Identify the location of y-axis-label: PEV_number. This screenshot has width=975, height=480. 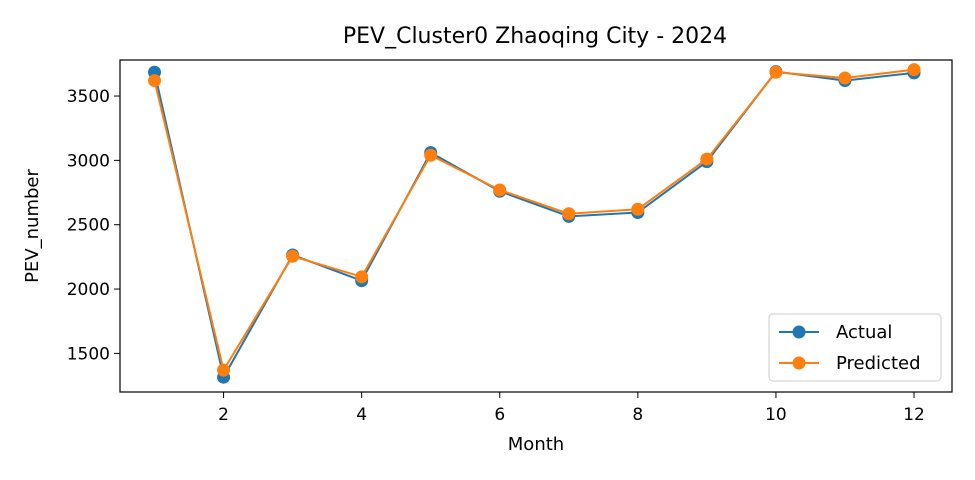
(32, 226).